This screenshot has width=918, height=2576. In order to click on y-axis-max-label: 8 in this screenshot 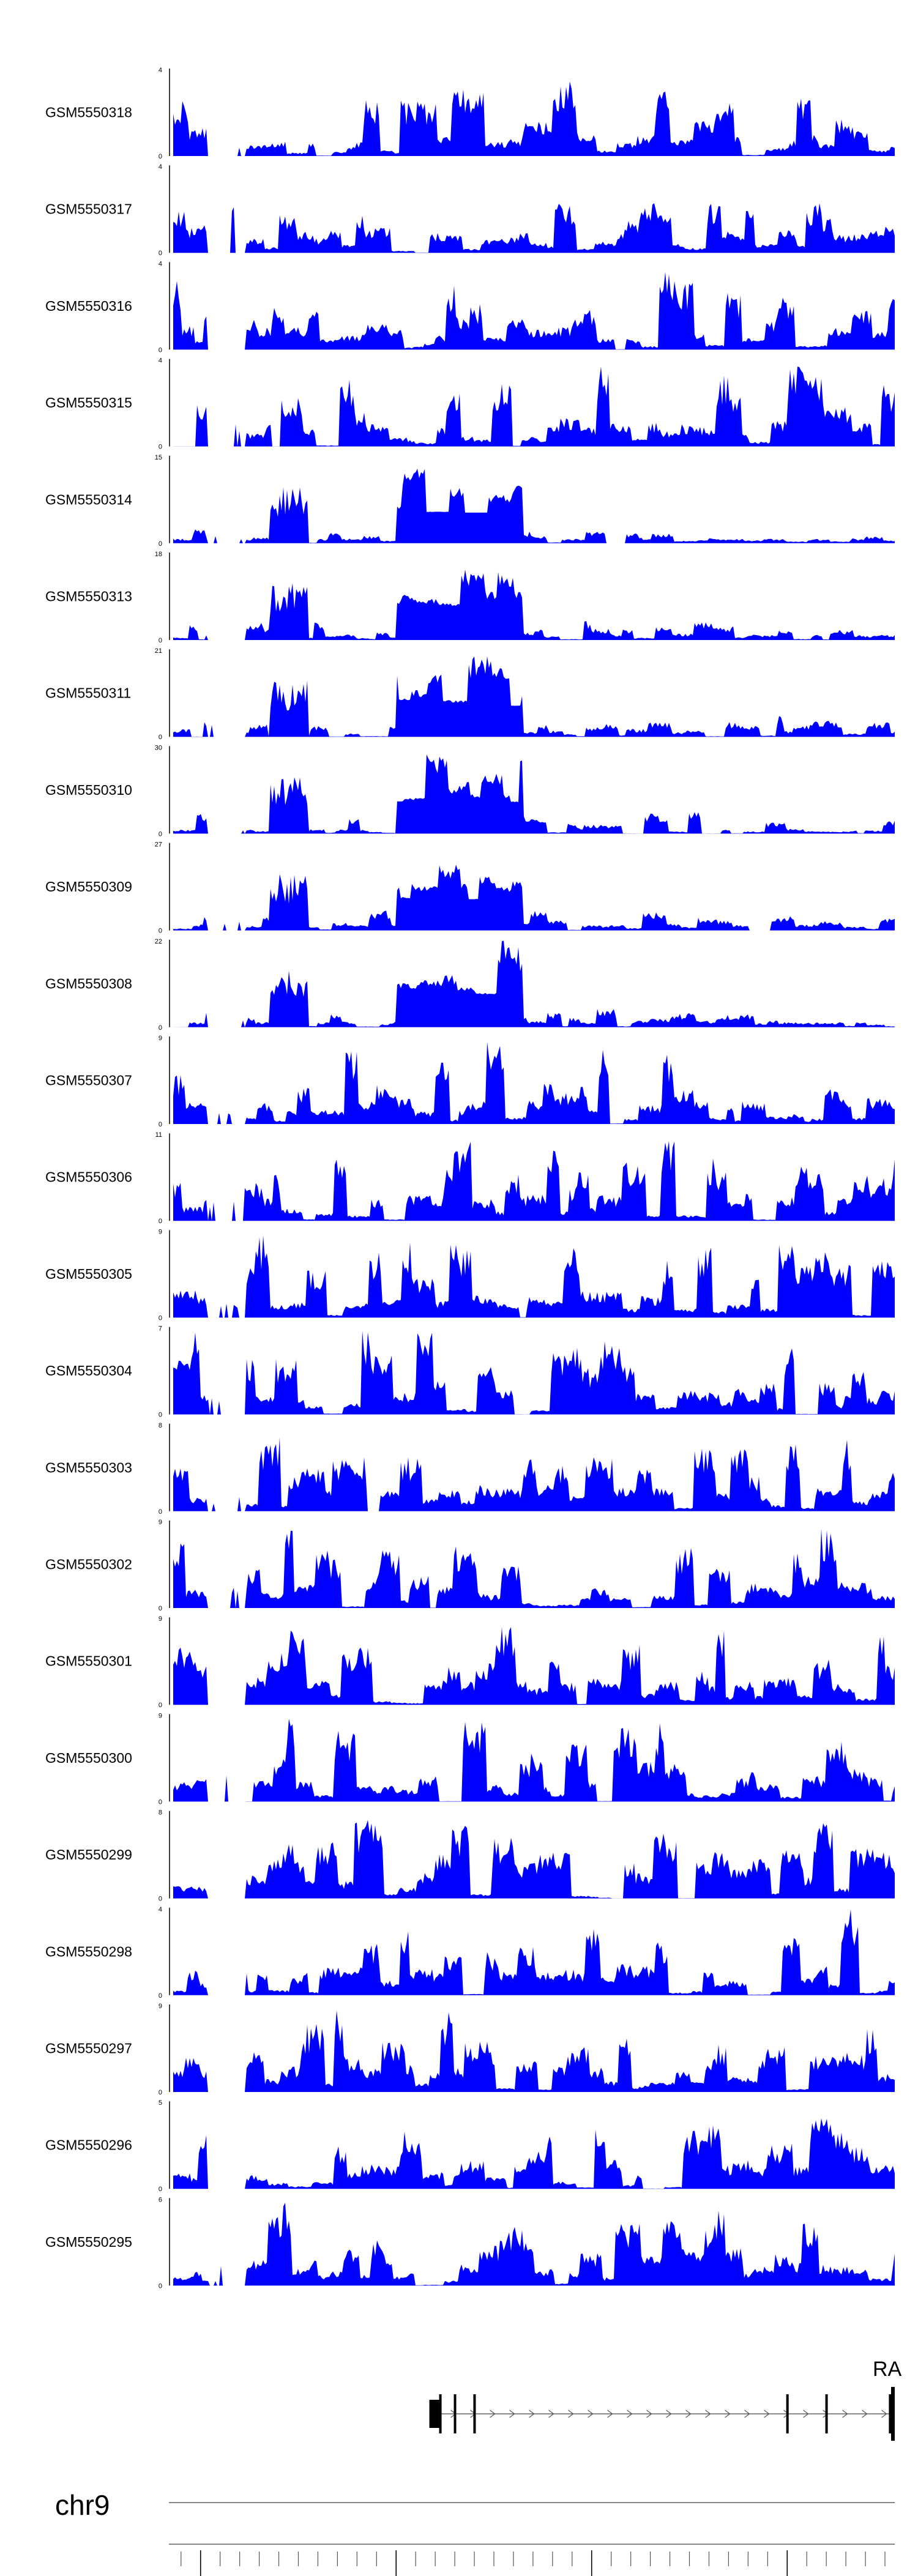, I will do `click(160, 1813)`.